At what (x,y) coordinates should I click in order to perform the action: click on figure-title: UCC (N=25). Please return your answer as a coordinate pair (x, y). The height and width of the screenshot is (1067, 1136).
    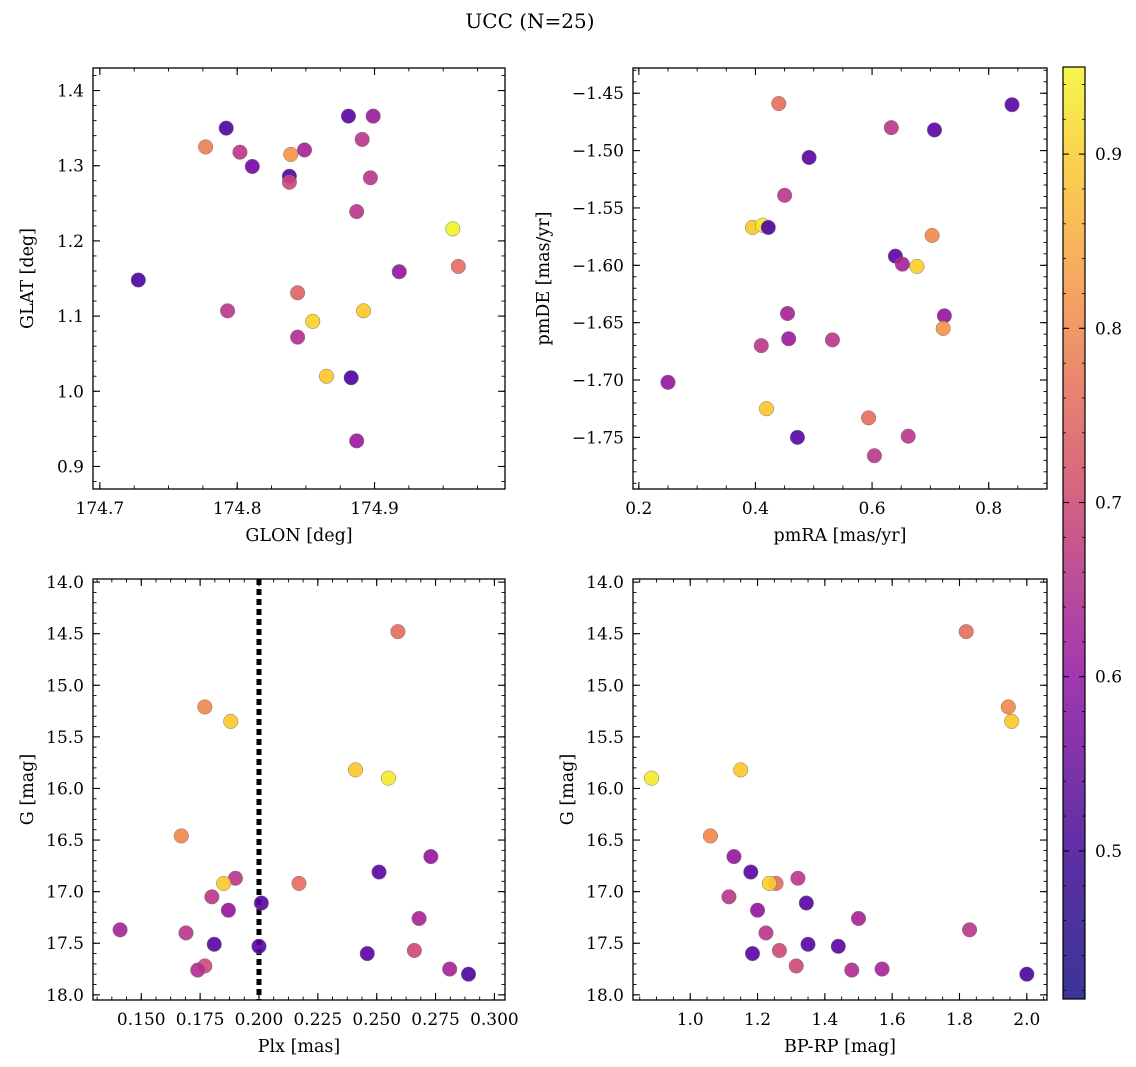
    Looking at the image, I should click on (529, 21).